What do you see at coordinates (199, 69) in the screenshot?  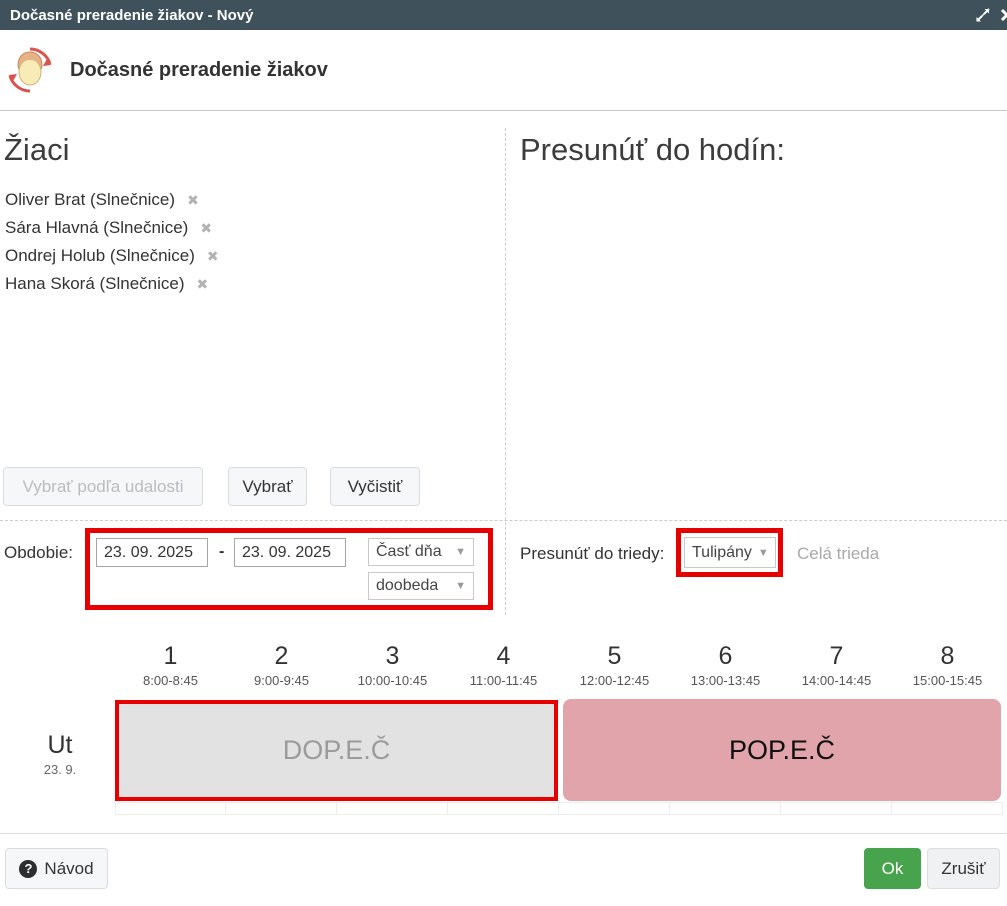 I see `page-title: Dočasné preradenie žiakov` at bounding box center [199, 69].